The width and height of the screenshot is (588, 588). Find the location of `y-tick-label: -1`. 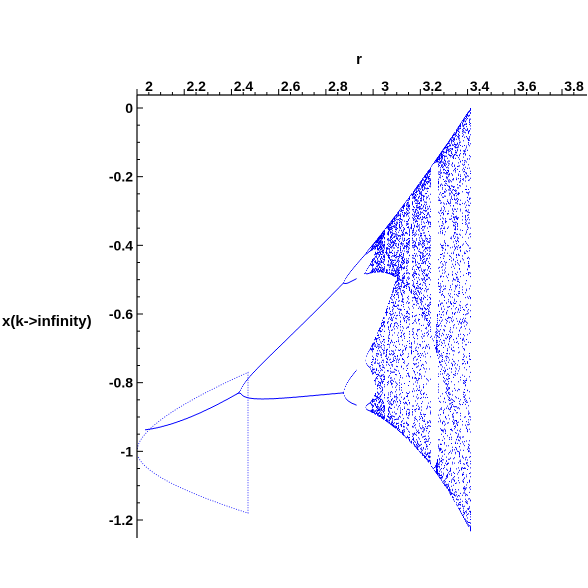

y-tick-label: -1 is located at coordinates (127, 451).